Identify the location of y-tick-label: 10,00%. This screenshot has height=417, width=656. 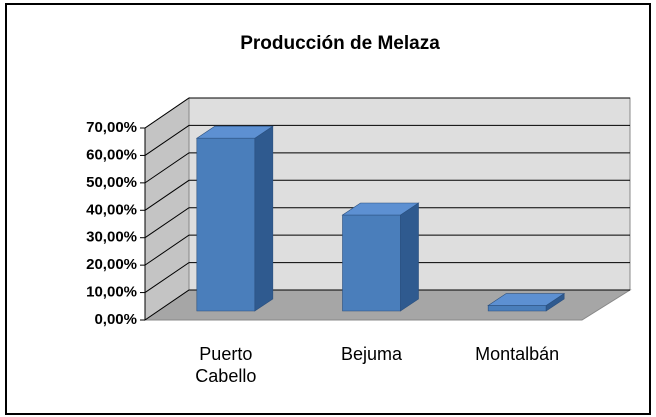
(111, 292).